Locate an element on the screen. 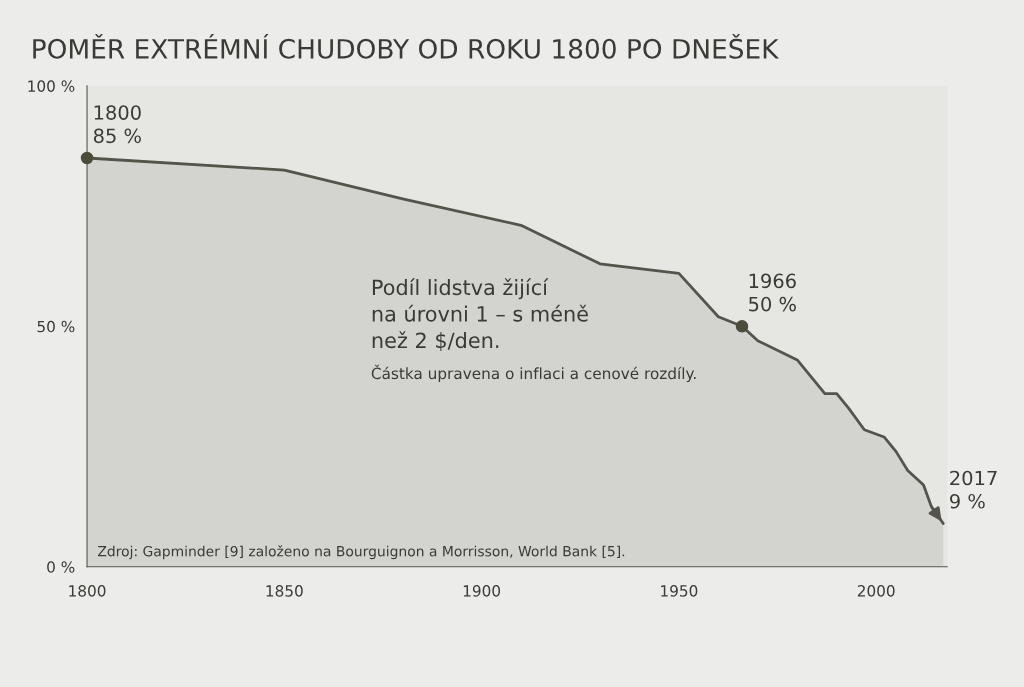 This screenshot has width=1024, height=687. y-tick-label: 0 % is located at coordinates (61, 567).